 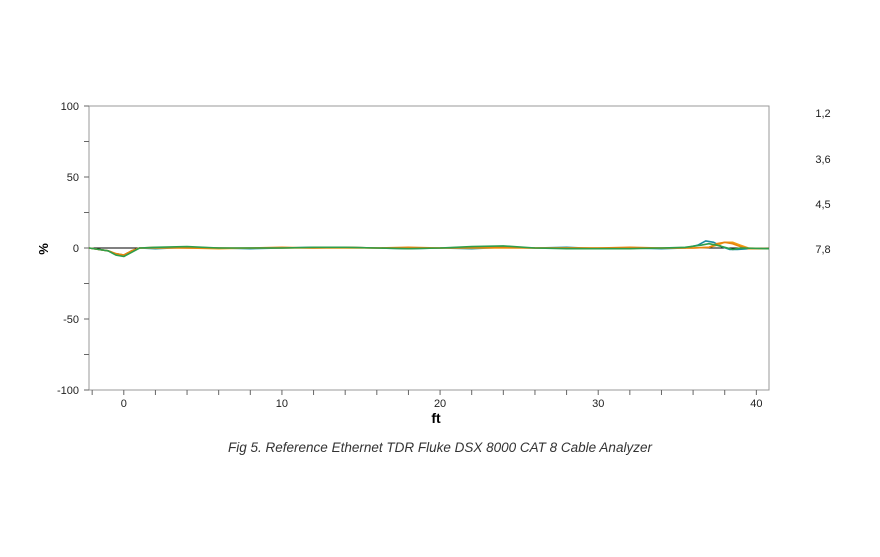 I want to click on y-tick-label: 0, so click(x=76, y=249).